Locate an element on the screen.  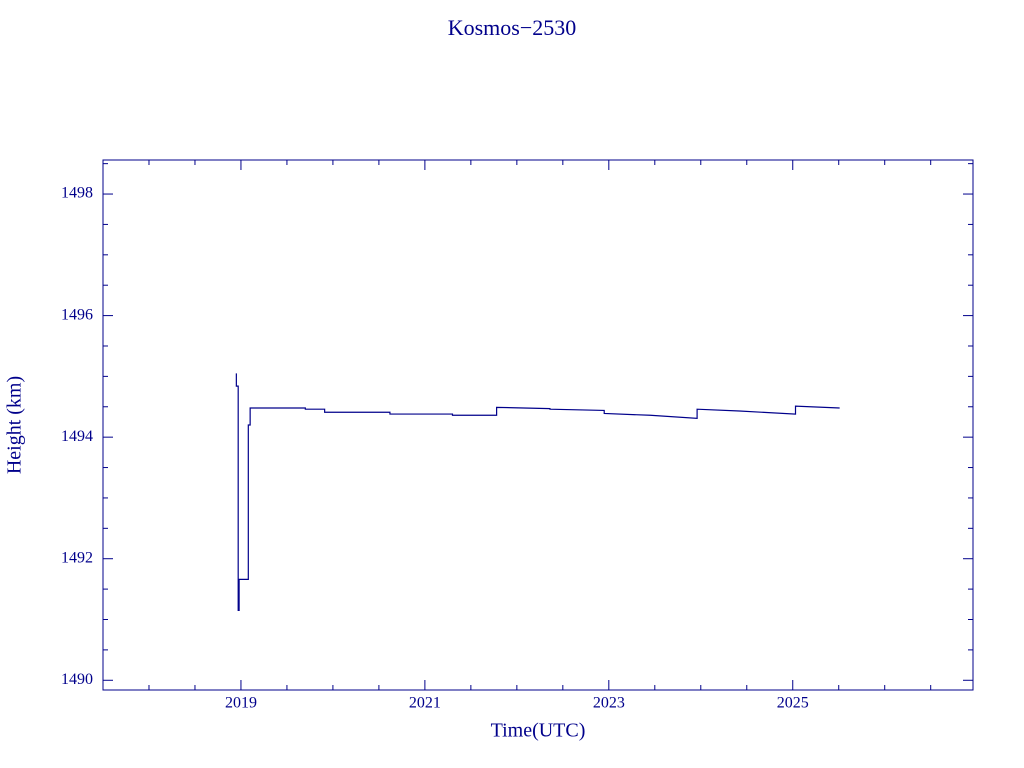
y-tick-label: 1494 is located at coordinates (77, 436).